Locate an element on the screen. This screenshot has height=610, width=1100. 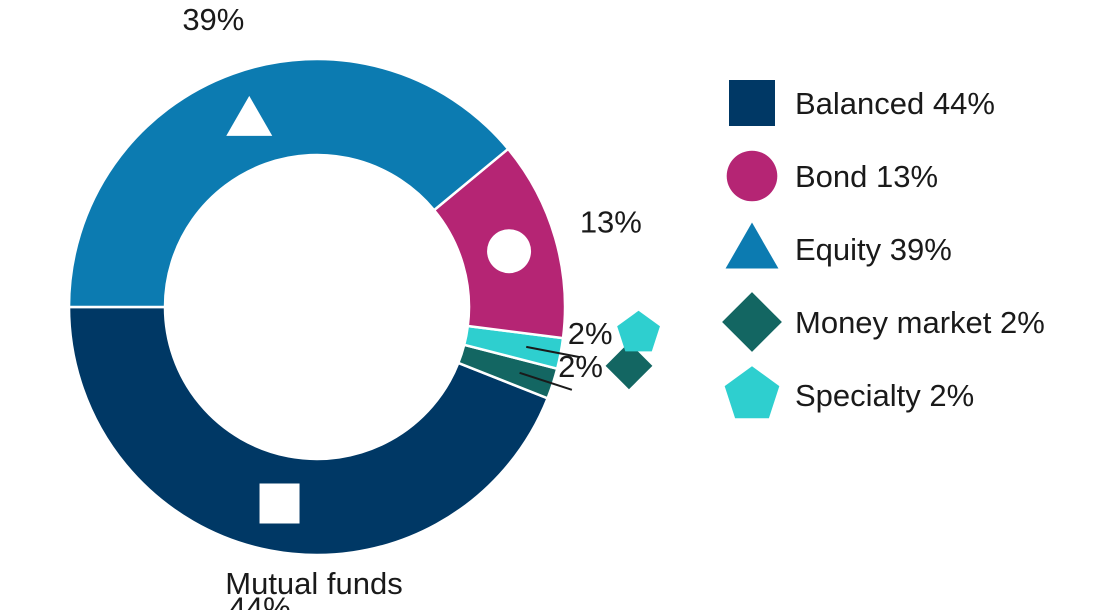
slice-marker-balanced-square-icon is located at coordinates (279, 503).